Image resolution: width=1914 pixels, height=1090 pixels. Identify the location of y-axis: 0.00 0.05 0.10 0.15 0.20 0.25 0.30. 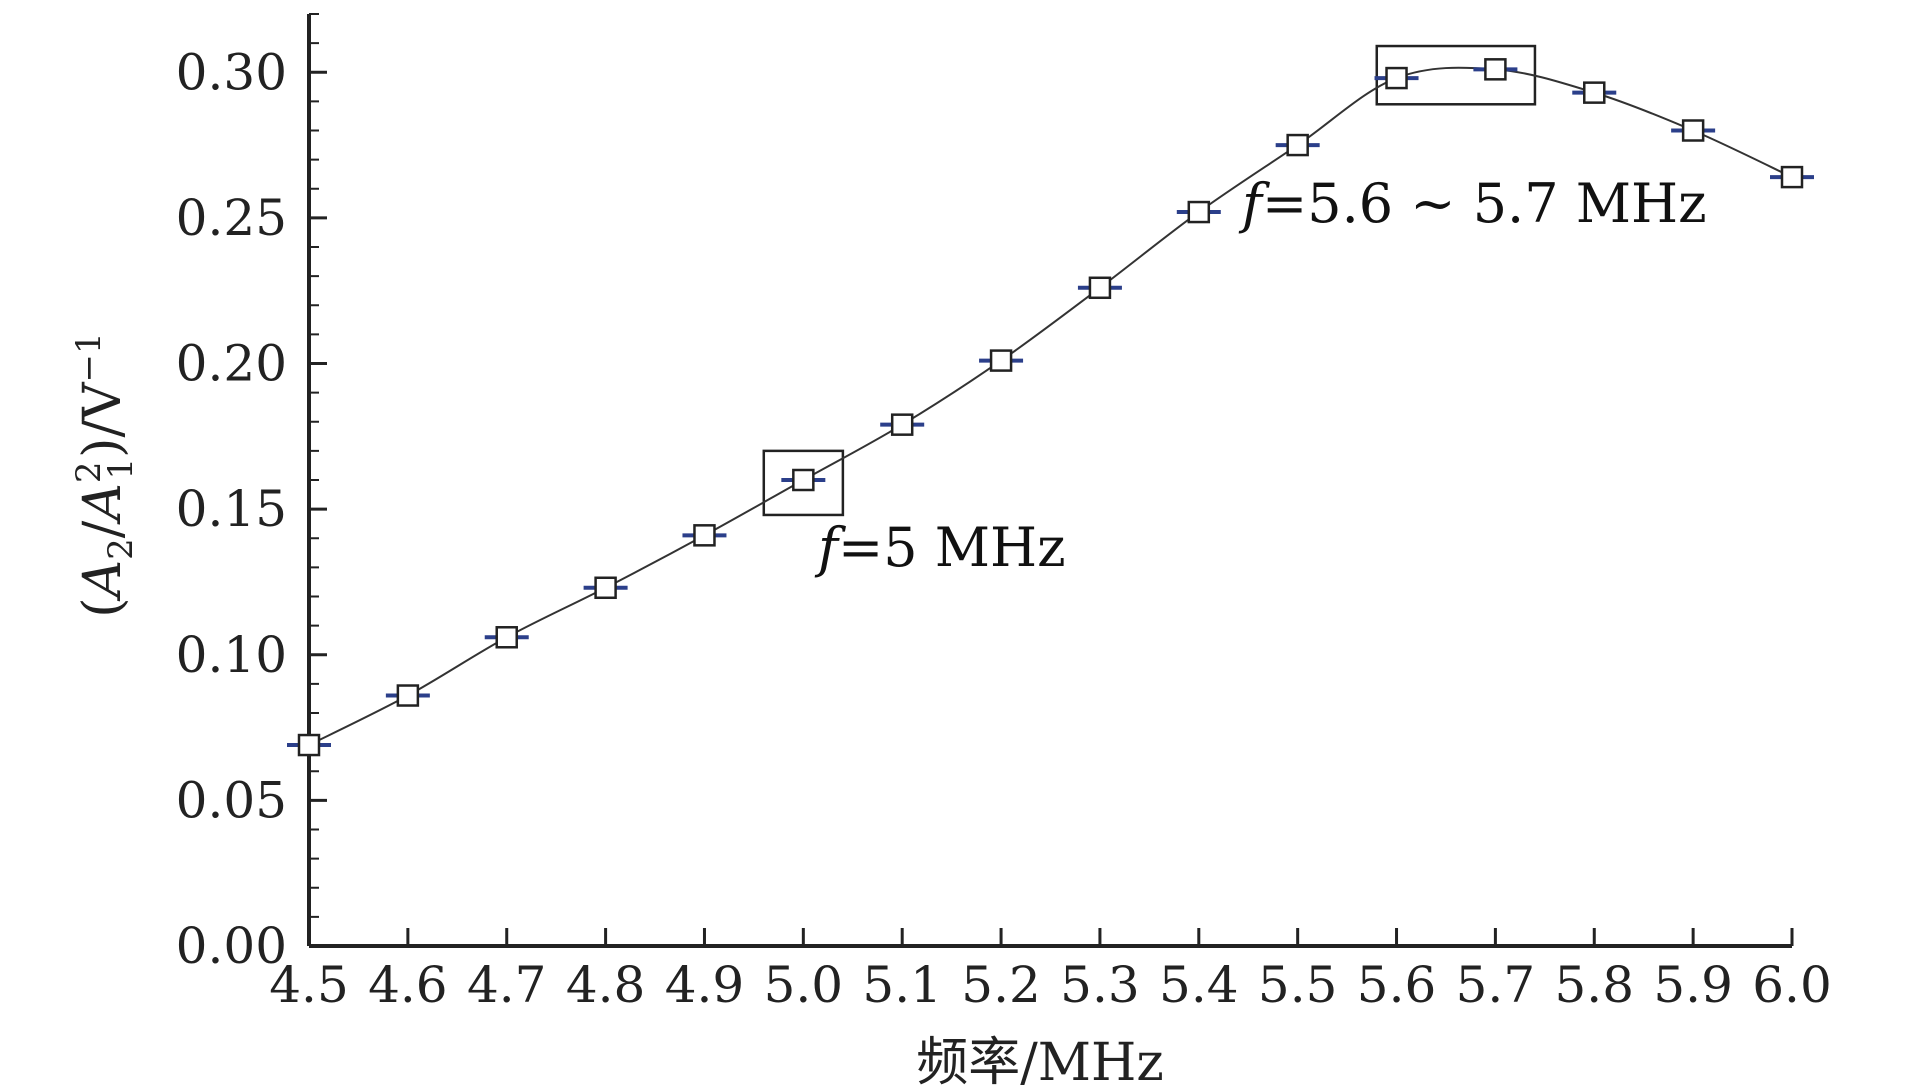
(251, 494).